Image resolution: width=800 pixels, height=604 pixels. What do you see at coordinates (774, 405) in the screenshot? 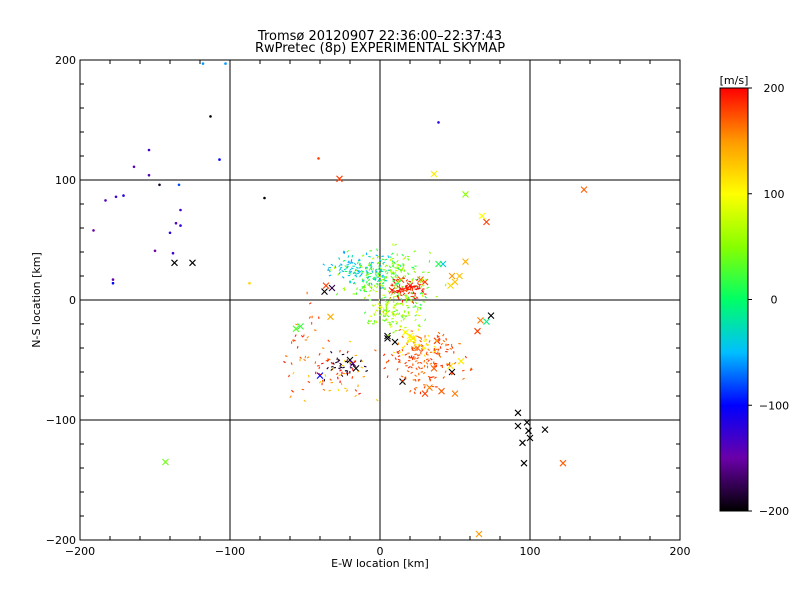
I see `colorbar-tick-label: −100` at bounding box center [774, 405].